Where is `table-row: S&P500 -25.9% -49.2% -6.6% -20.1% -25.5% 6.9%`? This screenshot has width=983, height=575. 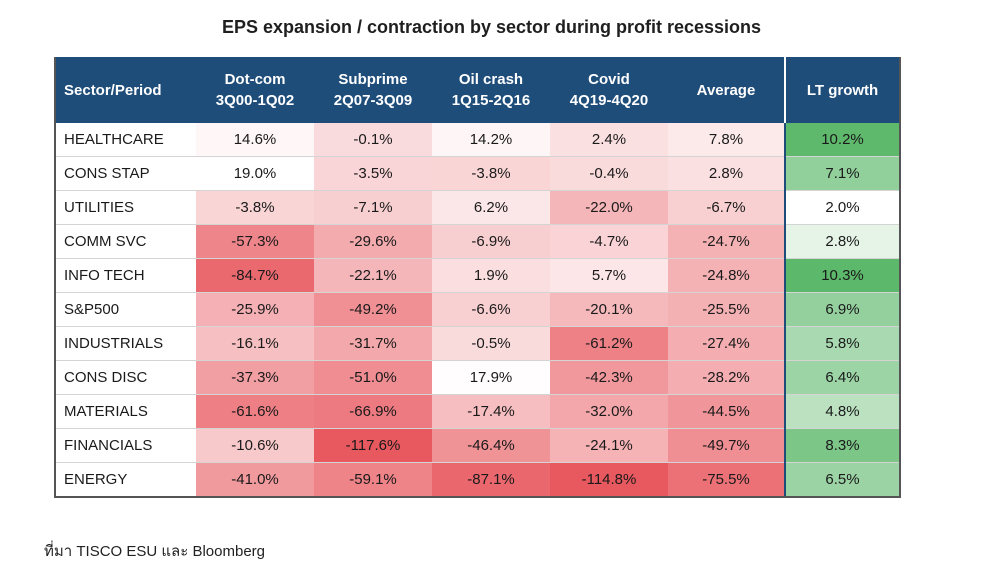 table-row: S&P500 -25.9% -49.2% -6.6% -20.1% -25.5% 6.9% is located at coordinates (477, 309).